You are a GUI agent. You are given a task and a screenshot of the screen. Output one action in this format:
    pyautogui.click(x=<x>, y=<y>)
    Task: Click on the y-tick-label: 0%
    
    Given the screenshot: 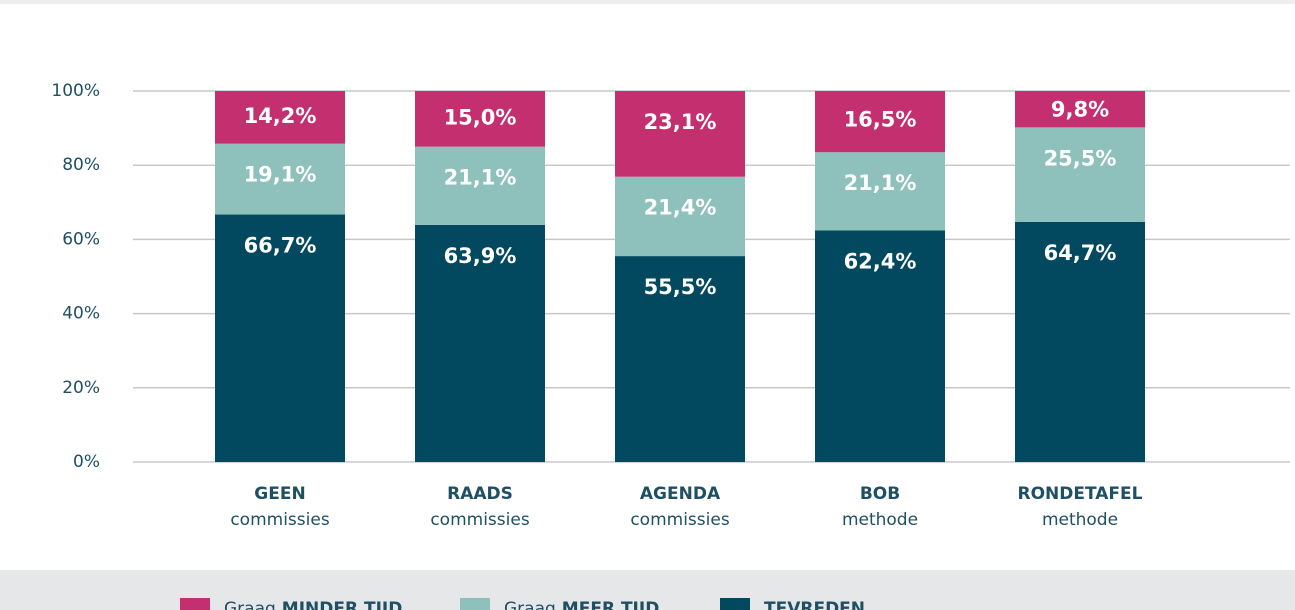 What is the action you would take?
    pyautogui.click(x=86, y=462)
    